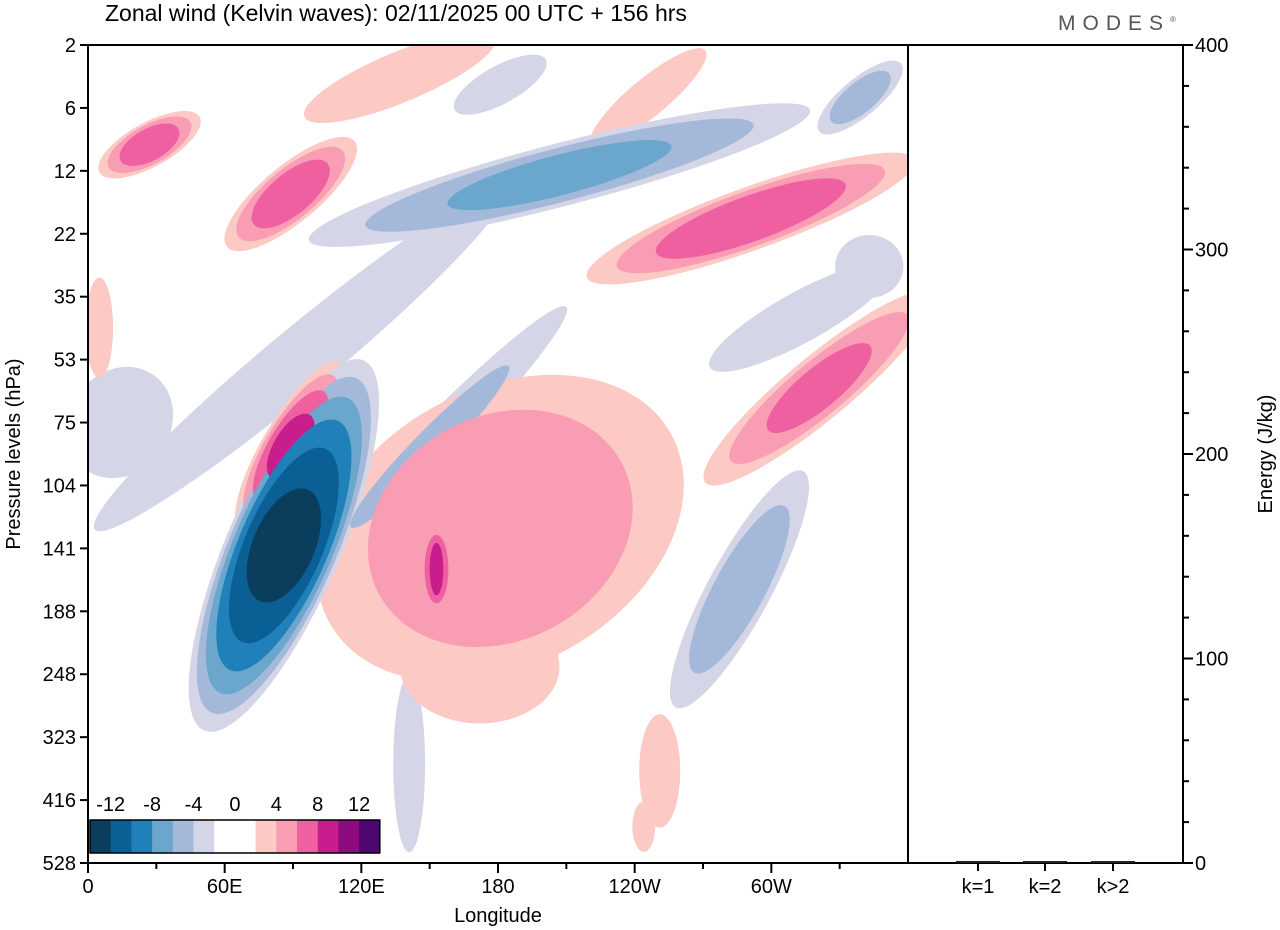 The image size is (1280, 930). What do you see at coordinates (317, 805) in the screenshot?
I see `colorbar-label: 8` at bounding box center [317, 805].